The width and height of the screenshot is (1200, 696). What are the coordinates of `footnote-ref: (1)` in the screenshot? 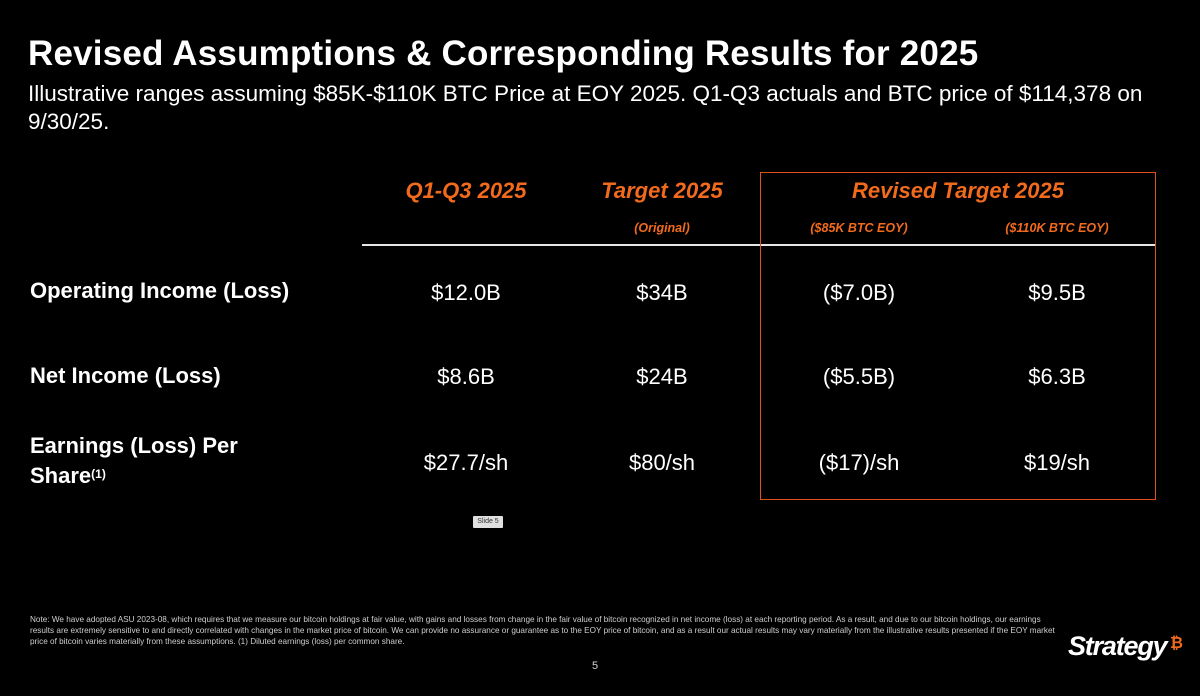 It's located at (98, 474).